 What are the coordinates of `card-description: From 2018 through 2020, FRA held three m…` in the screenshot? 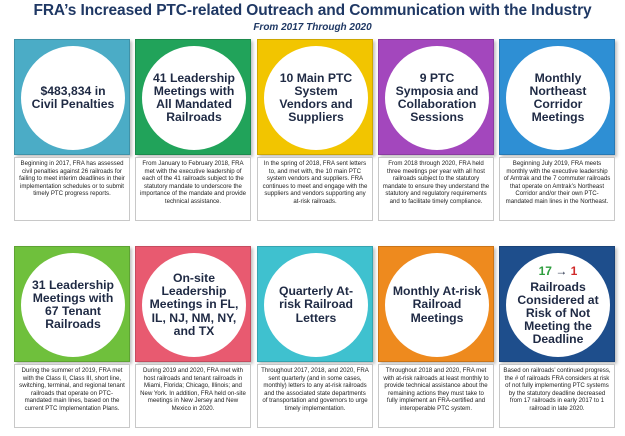 It's located at (436, 189).